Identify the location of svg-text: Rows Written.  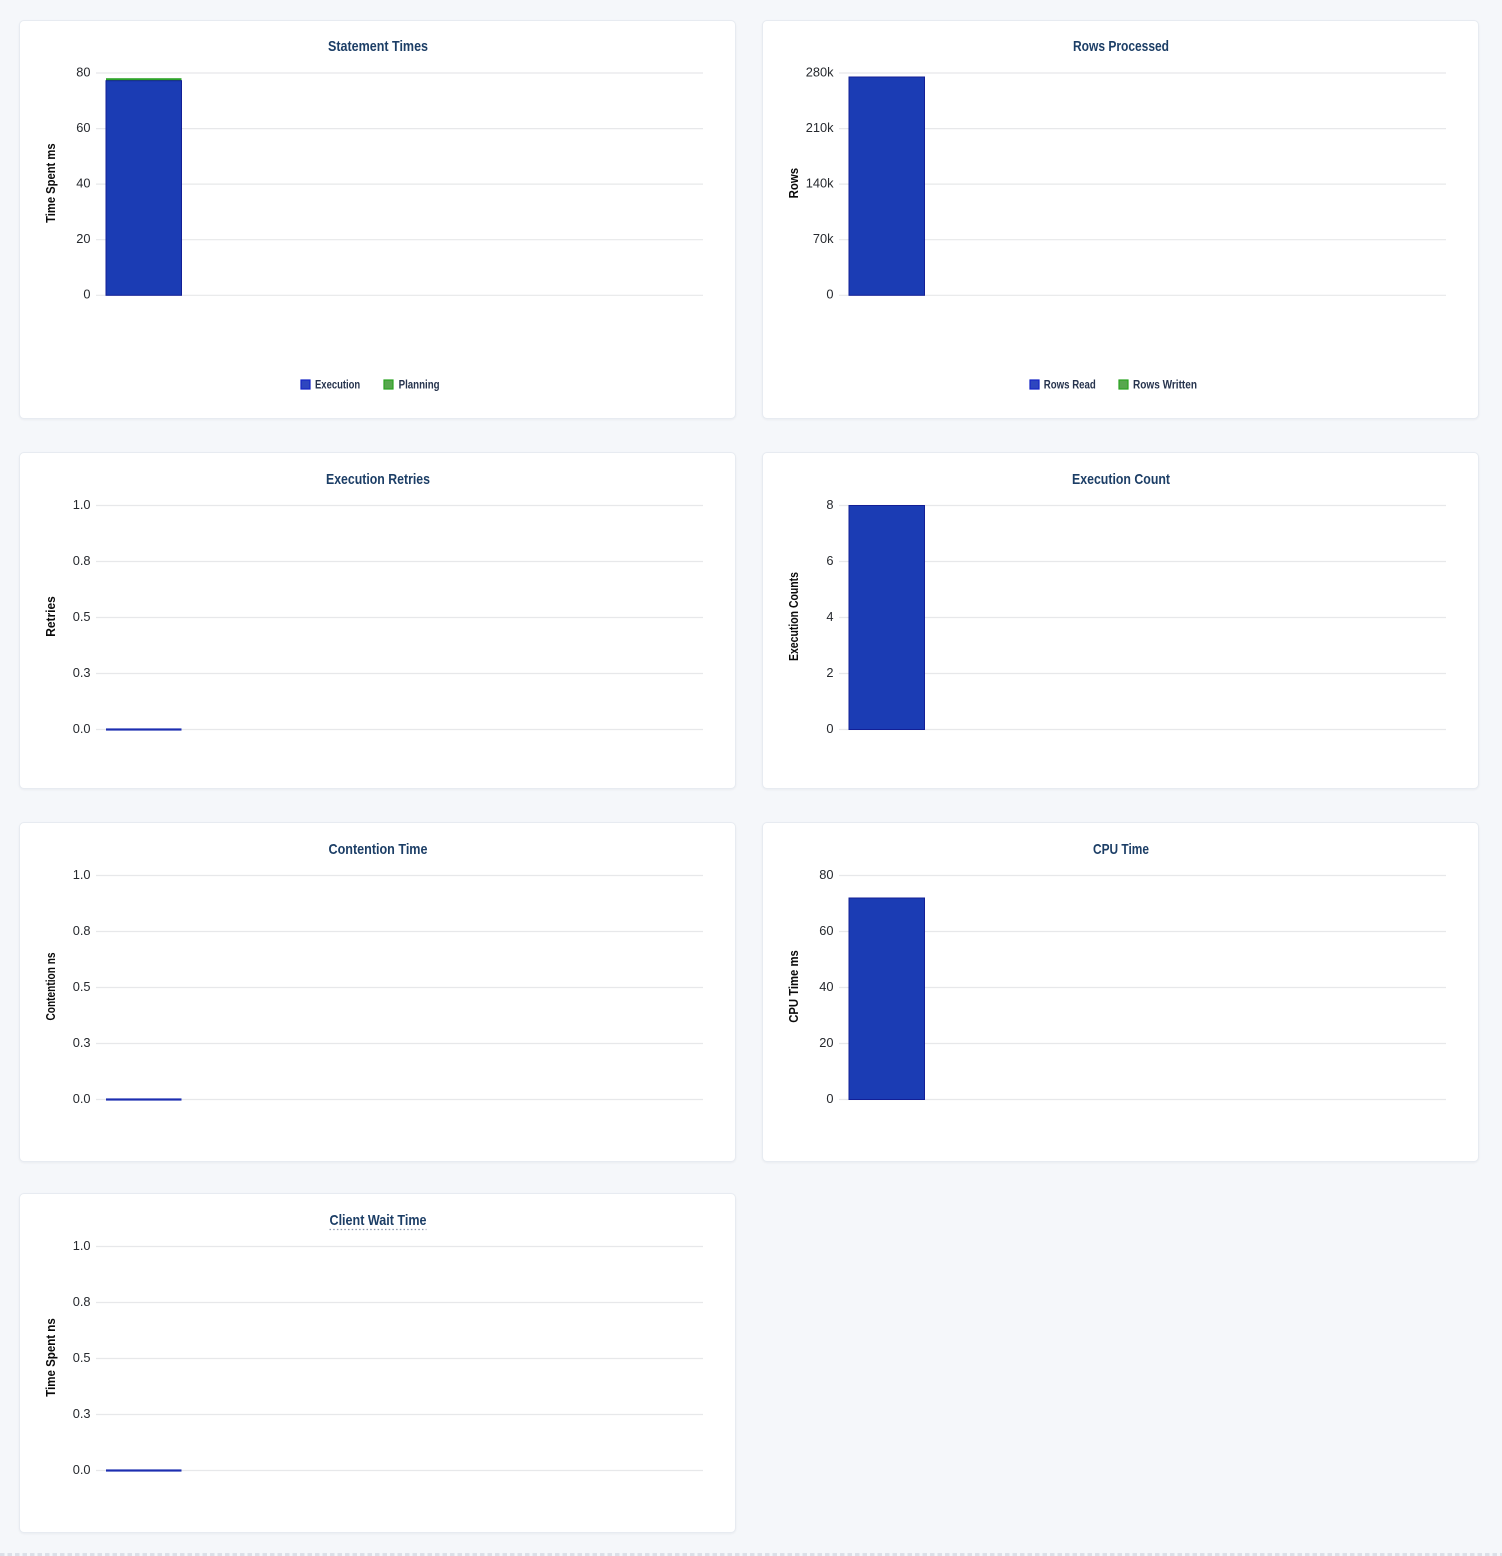
(1165, 386).